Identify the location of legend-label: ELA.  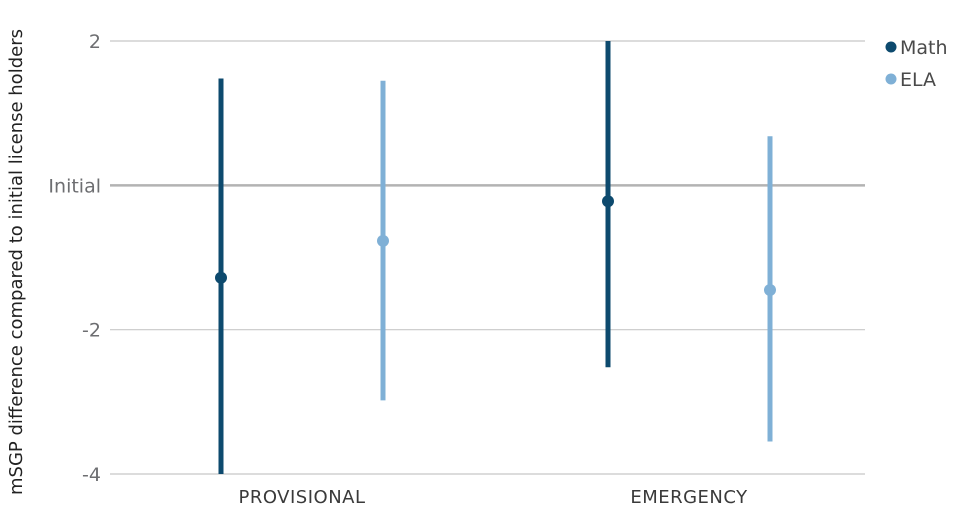
(918, 80).